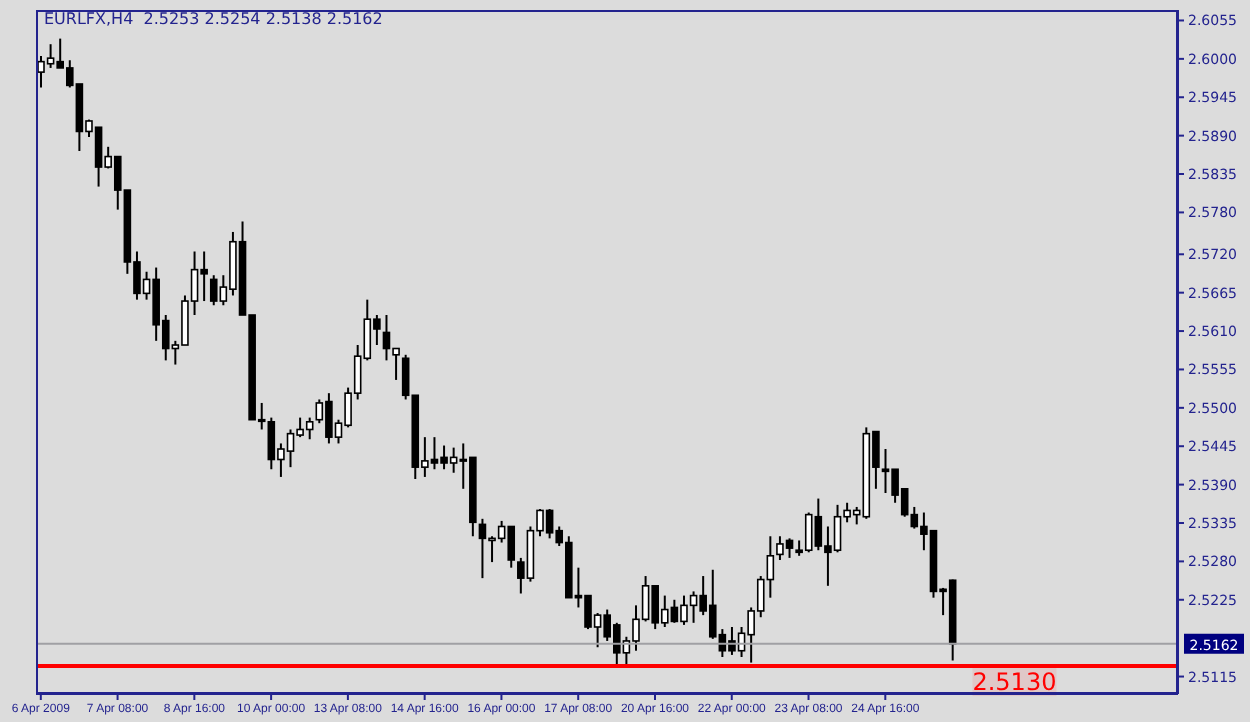 The width and height of the screenshot is (1250, 722). What do you see at coordinates (1014, 682) in the screenshot?
I see `ref-line-label: 2.5130` at bounding box center [1014, 682].